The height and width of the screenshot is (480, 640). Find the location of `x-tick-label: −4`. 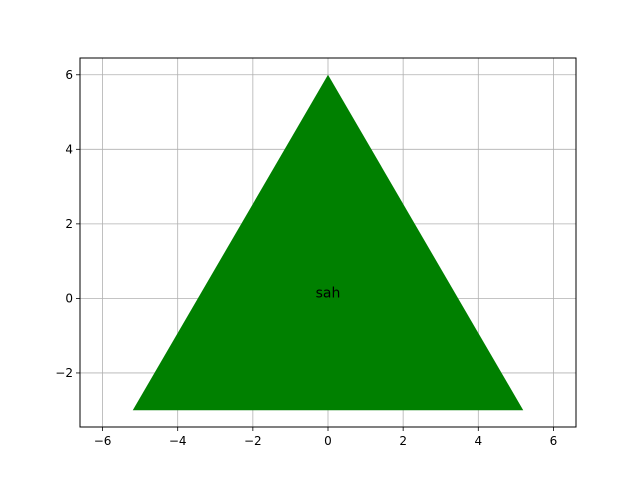

x-tick-label: −4 is located at coordinates (178, 441).